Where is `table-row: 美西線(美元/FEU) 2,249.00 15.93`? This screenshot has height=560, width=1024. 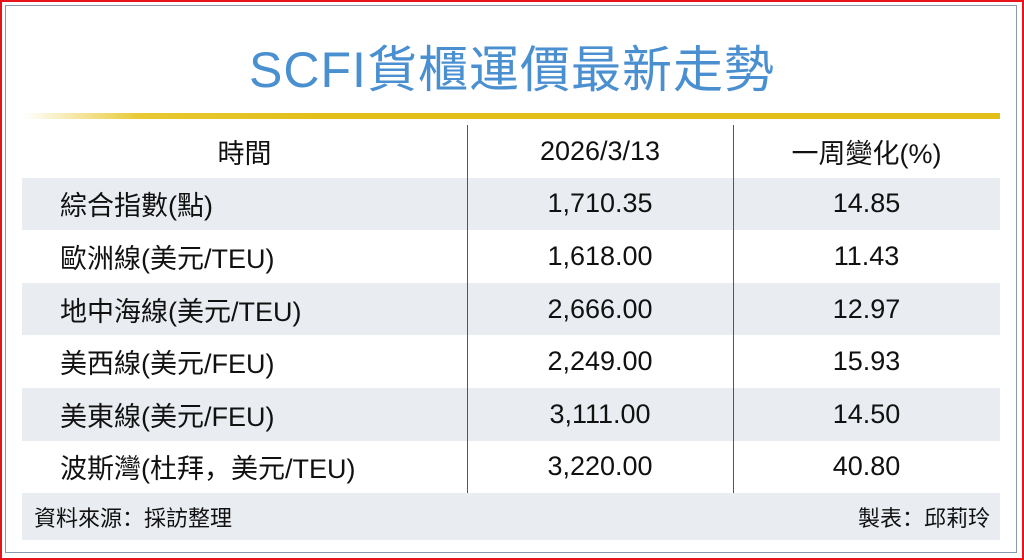
table-row: 美西線(美元/FEU) 2,249.00 15.93 is located at coordinates (511, 361).